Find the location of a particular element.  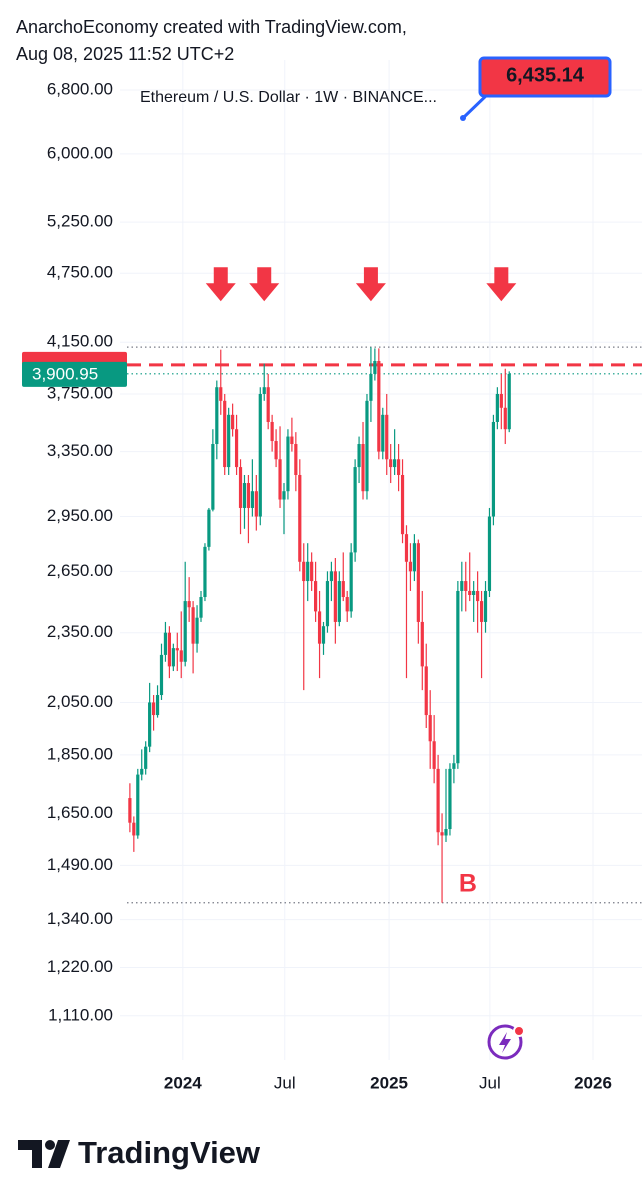

y-tick-label: 4,750.00 is located at coordinates (80, 272).